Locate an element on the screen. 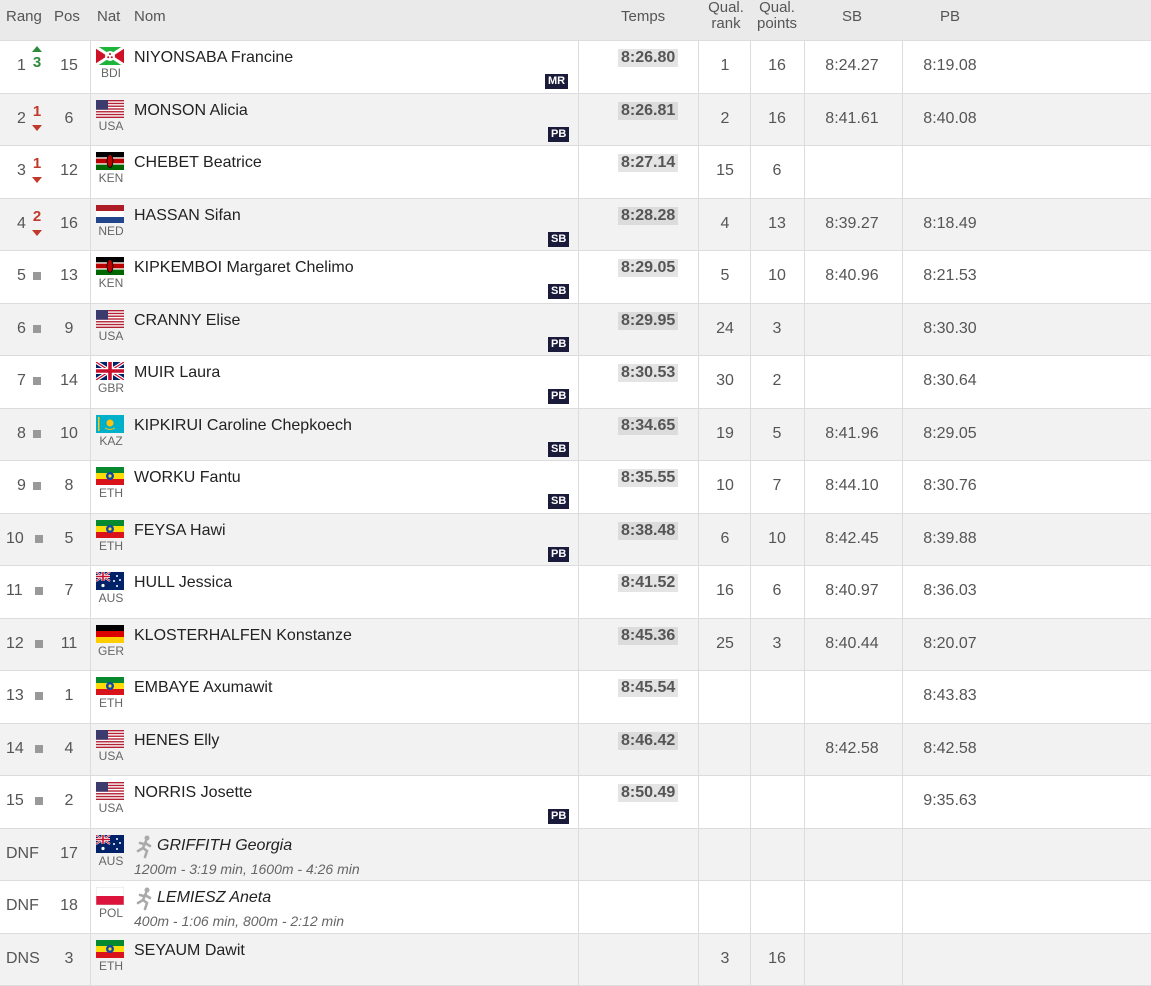 This screenshot has height=986, width=1151. country-code: KEN is located at coordinates (111, 283).